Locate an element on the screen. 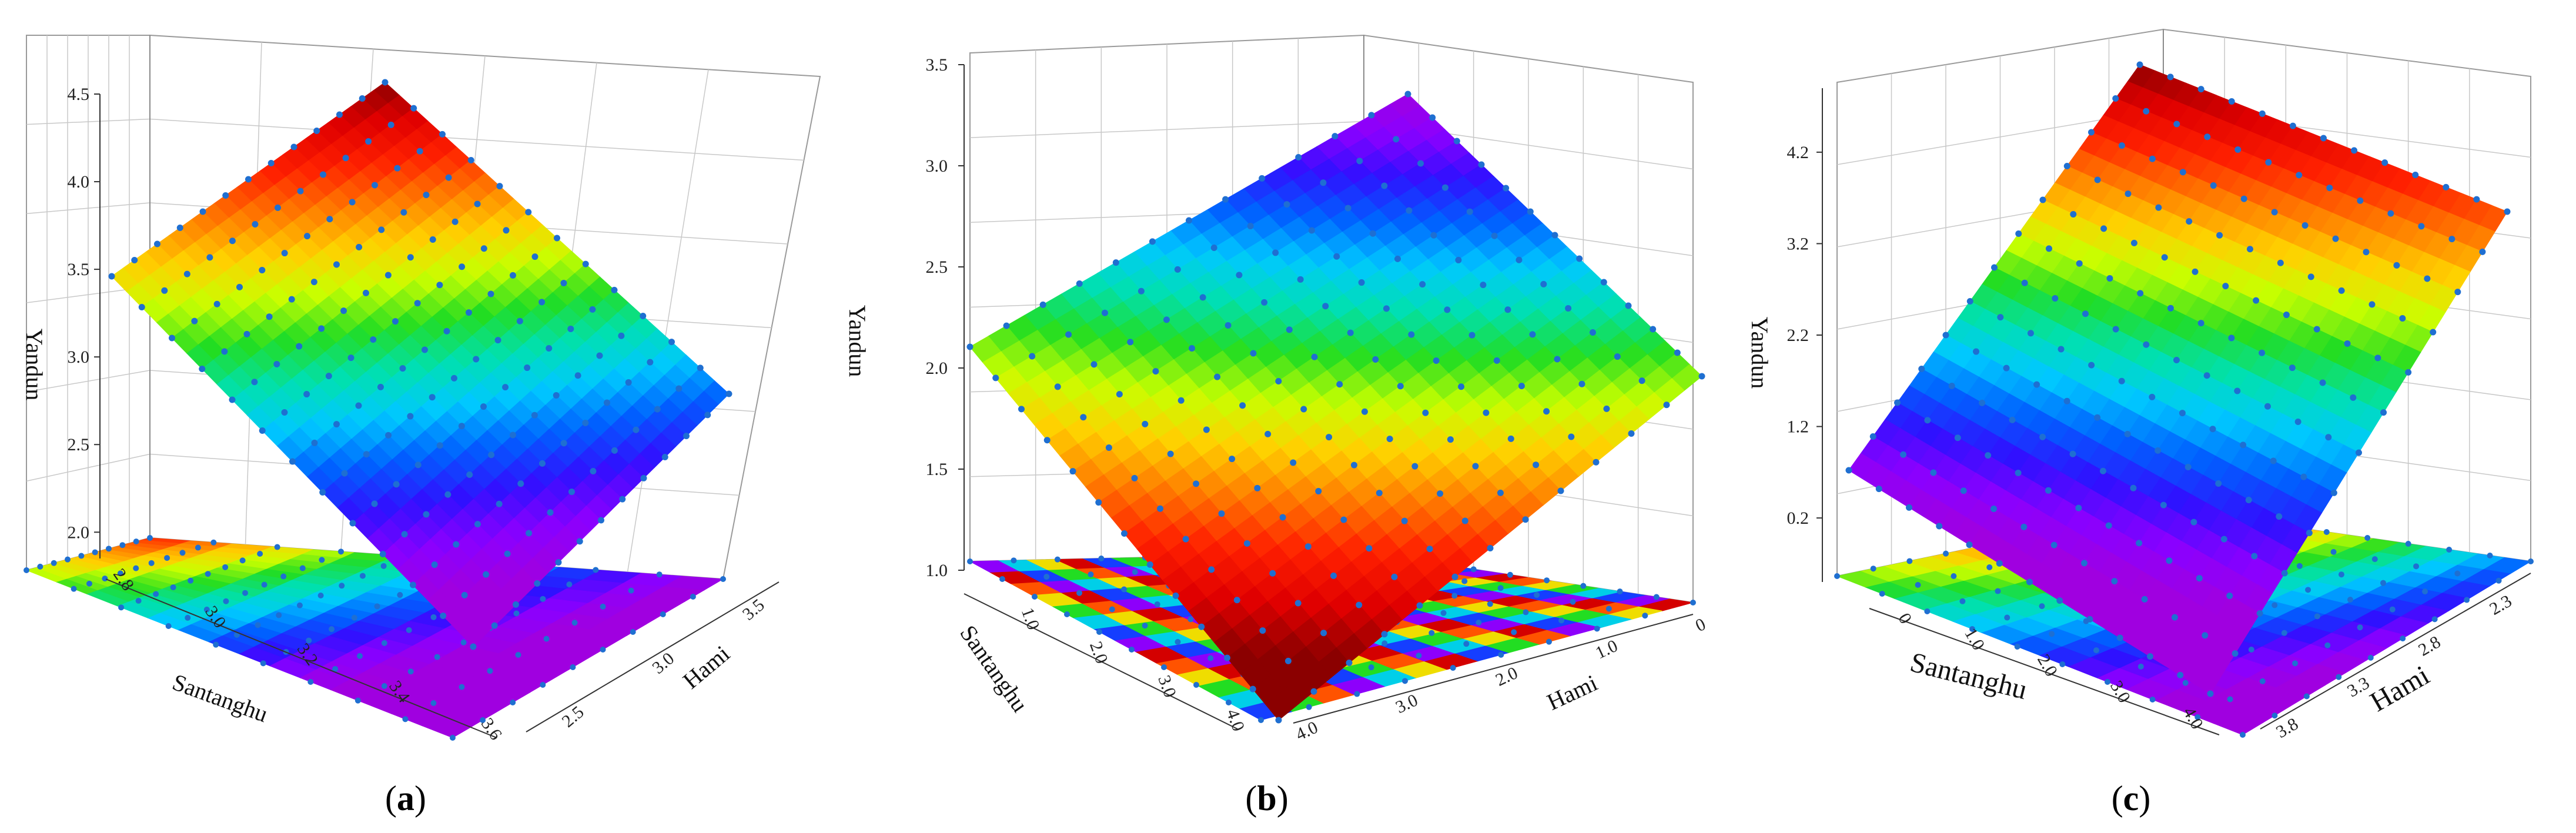  z-tick-label: 4.0 is located at coordinates (79, 182).